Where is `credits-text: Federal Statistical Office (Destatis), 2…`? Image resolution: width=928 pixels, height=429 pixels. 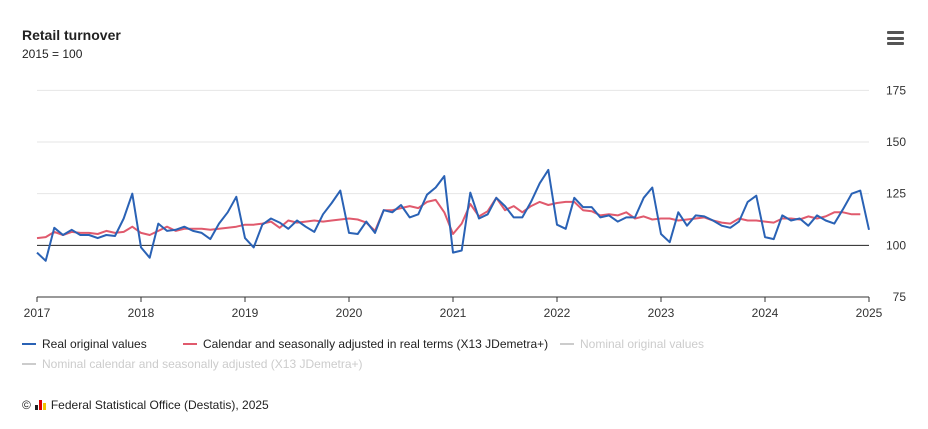 credits-text: Federal Statistical Office (Destatis), 2… is located at coordinates (159, 405).